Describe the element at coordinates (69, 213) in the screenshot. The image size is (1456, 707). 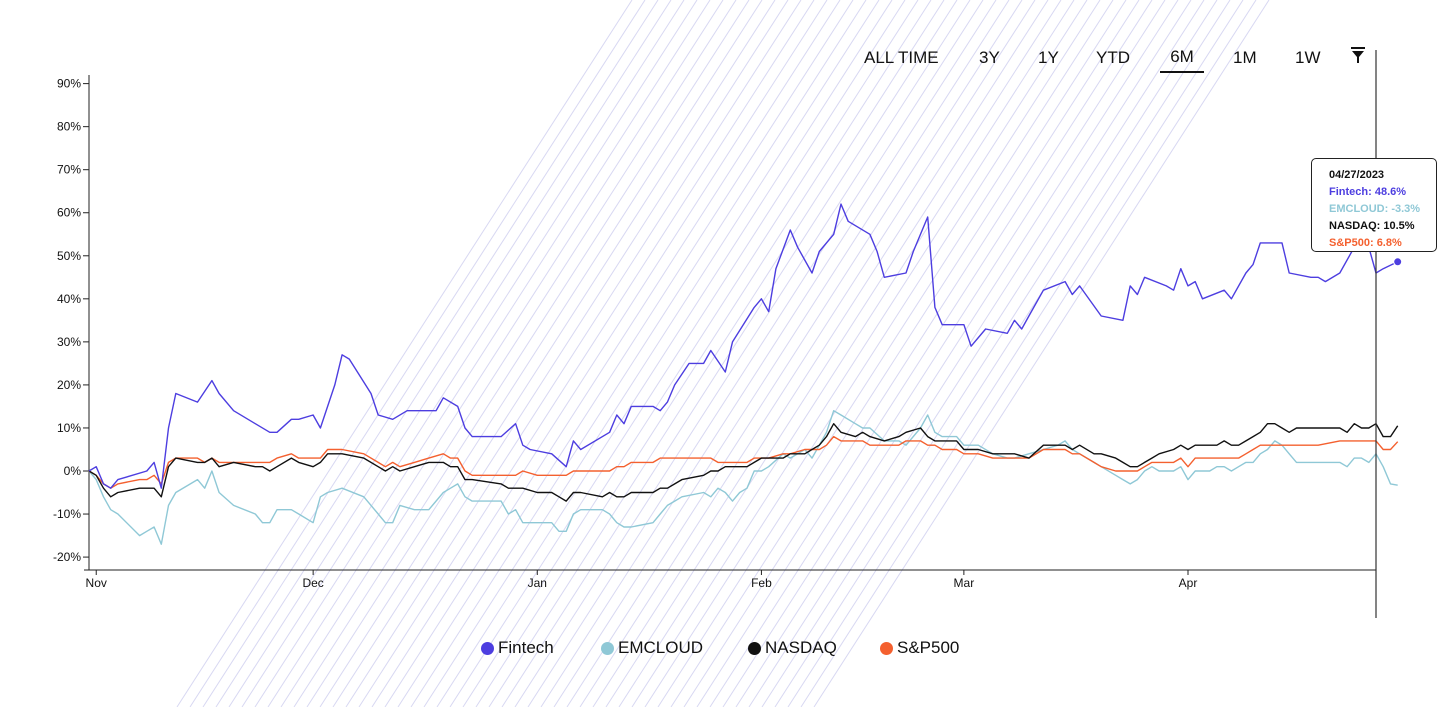
I see `y-tick-label: 60%` at that location.